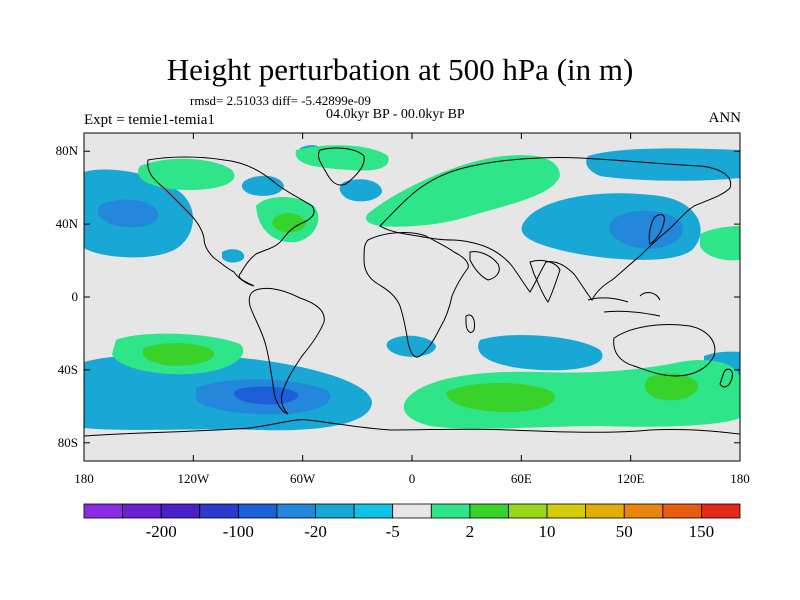 This screenshot has height=600, width=800. Describe the element at coordinates (395, 114) in the screenshot. I see `period-text: 04.0kyr BP - 00.0kyr BP` at that location.